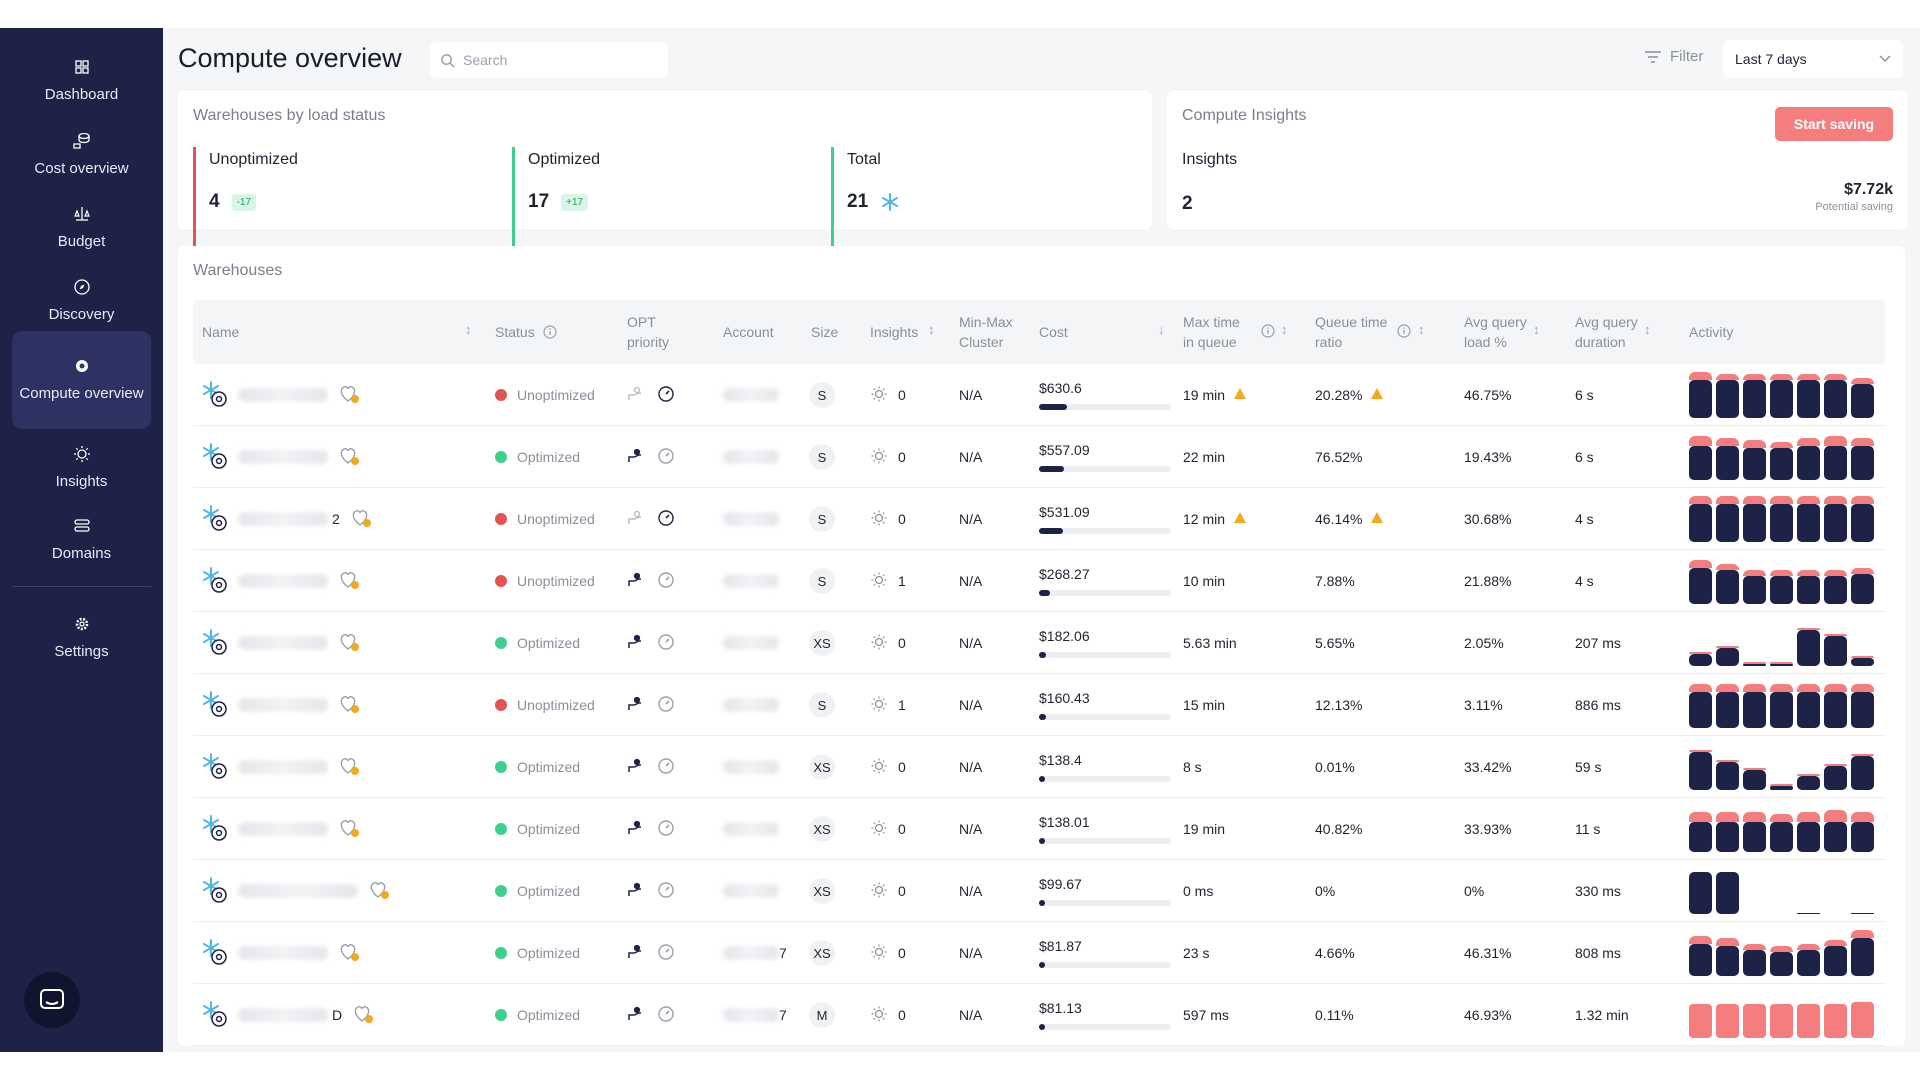 The image size is (1920, 1080). Describe the element at coordinates (1039, 767) in the screenshot. I see `table-row: Optimized XS 0 N/A $138.4 8 s 0.01%` at that location.